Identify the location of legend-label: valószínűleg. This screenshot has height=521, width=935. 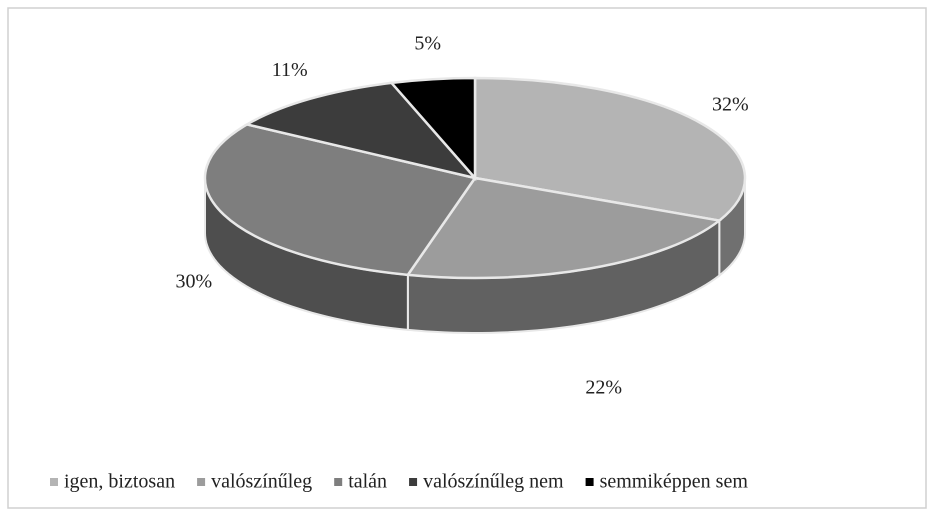
(261, 482).